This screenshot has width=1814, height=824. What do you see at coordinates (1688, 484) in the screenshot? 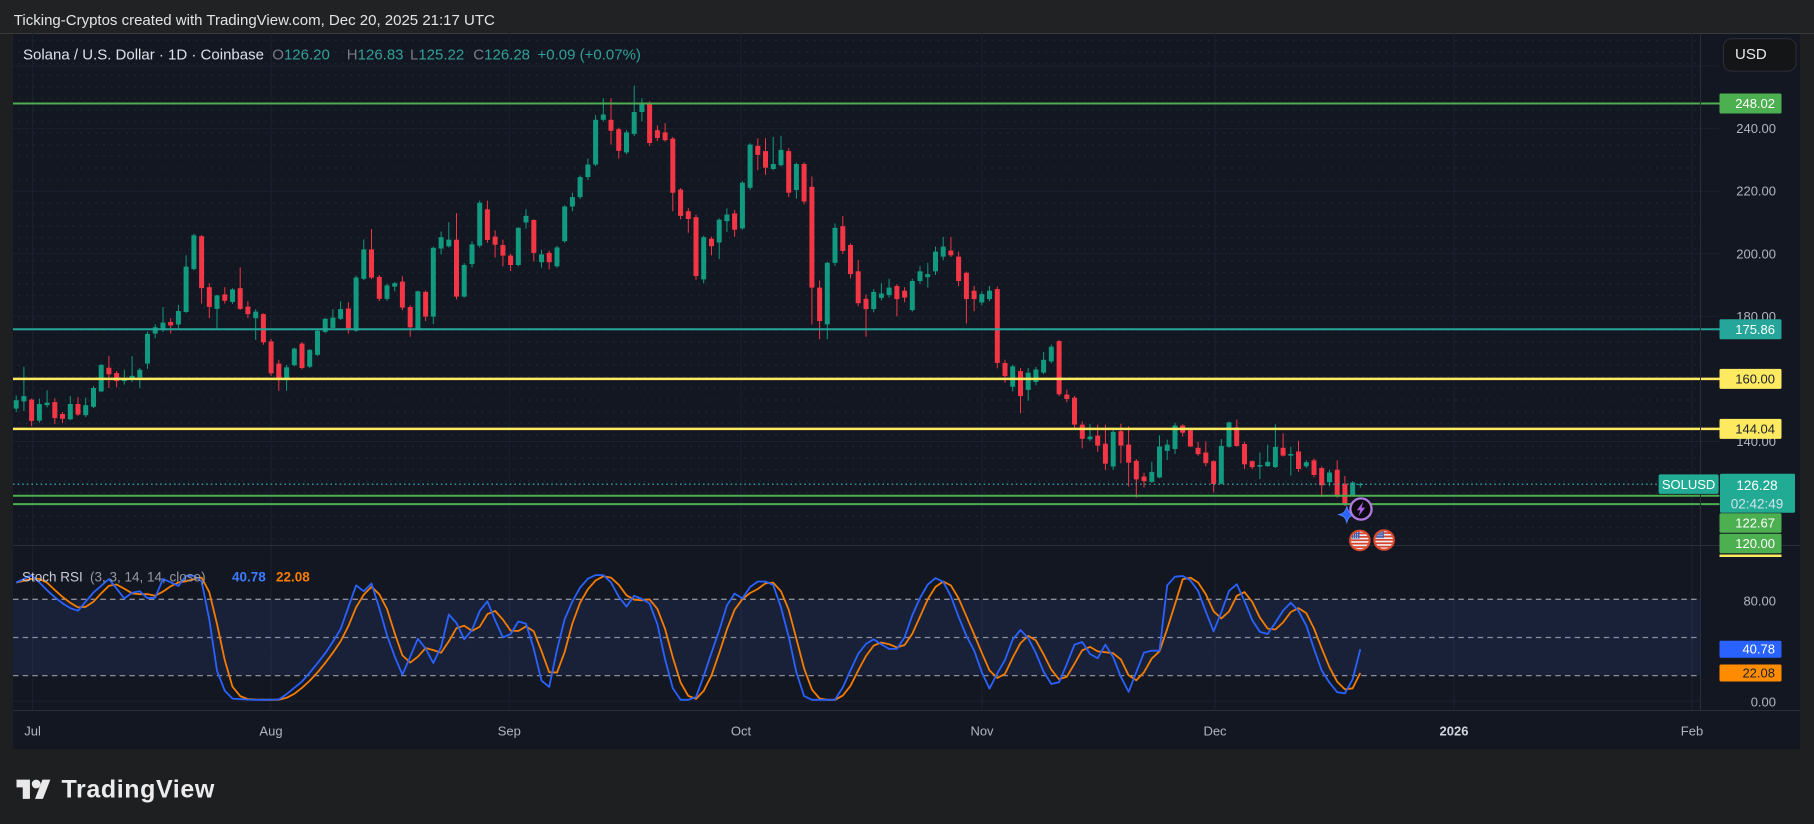
I see `svg-text: SOLUSD` at bounding box center [1688, 484].